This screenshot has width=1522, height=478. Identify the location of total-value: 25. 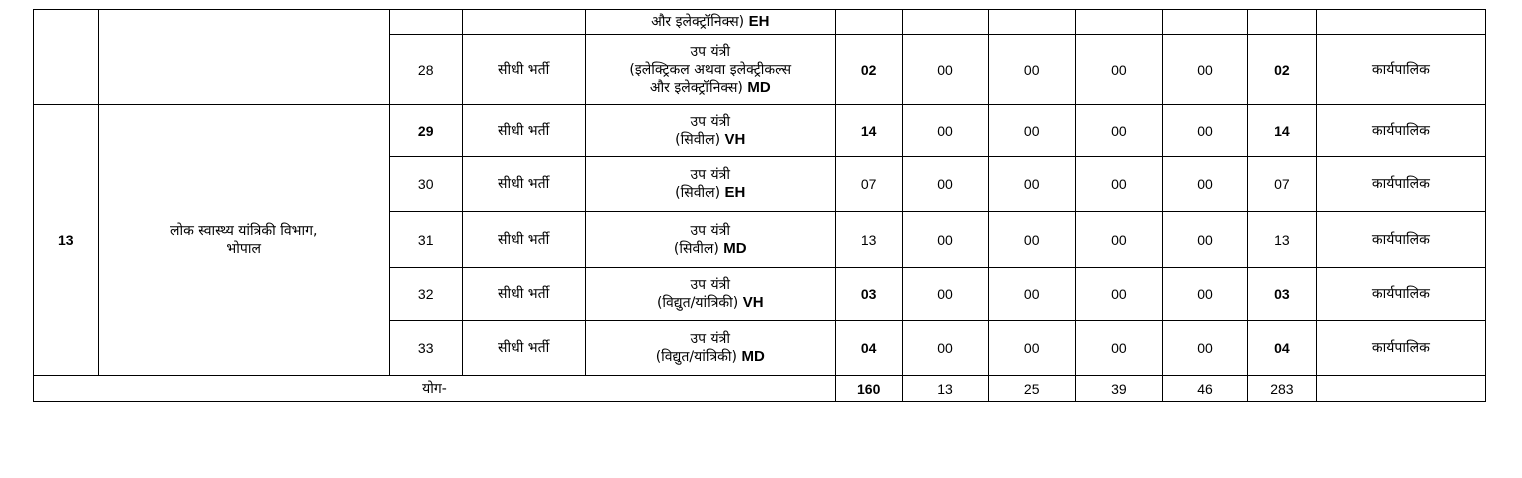
(1031, 388).